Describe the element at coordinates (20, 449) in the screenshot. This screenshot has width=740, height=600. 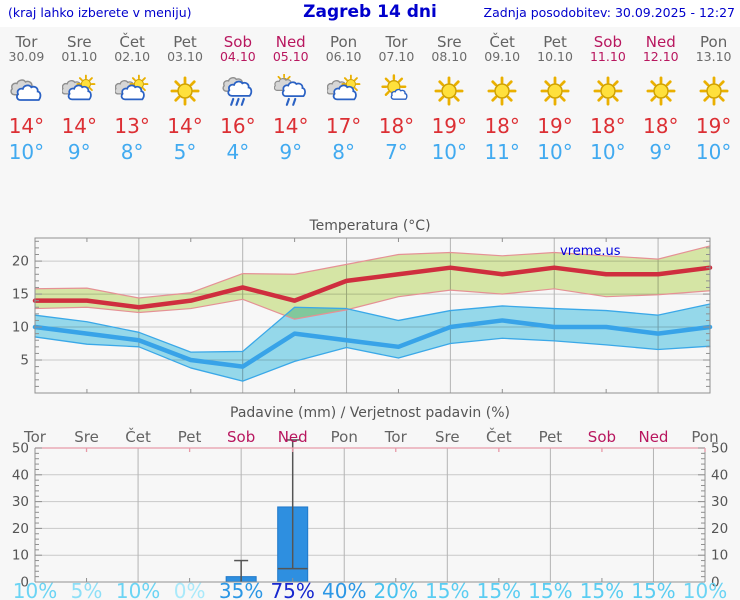
I see `y-axis-label-left: 50` at that location.